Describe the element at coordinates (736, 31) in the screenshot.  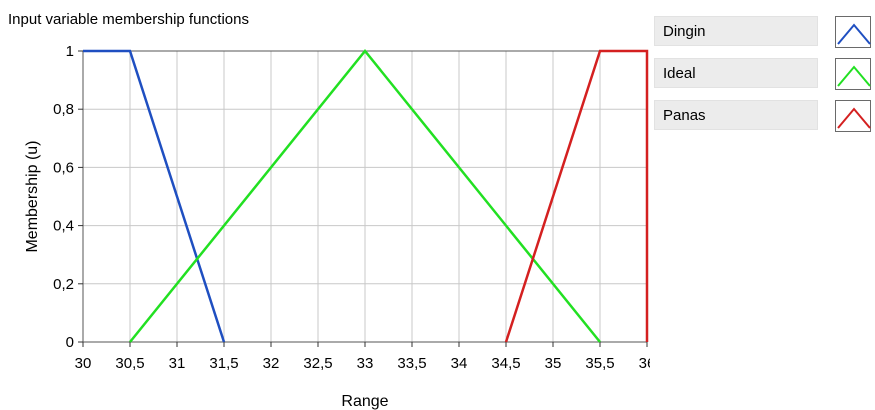
I see `legend-label: Dingin` at that location.